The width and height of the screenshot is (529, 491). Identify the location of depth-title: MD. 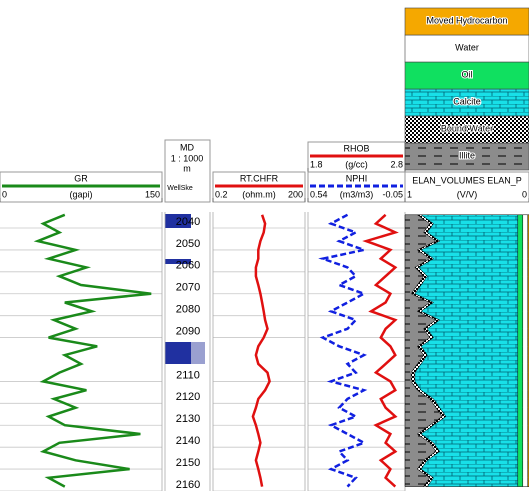
(187, 147).